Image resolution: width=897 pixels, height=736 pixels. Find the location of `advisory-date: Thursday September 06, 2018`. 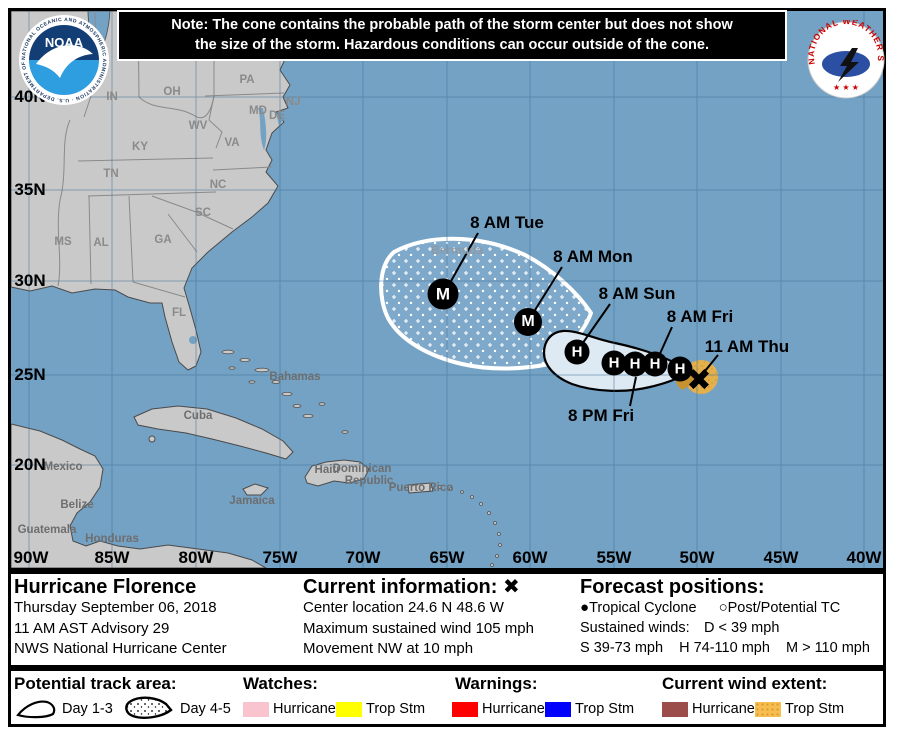

advisory-date: Thursday September 06, 2018 is located at coordinates (115, 607).